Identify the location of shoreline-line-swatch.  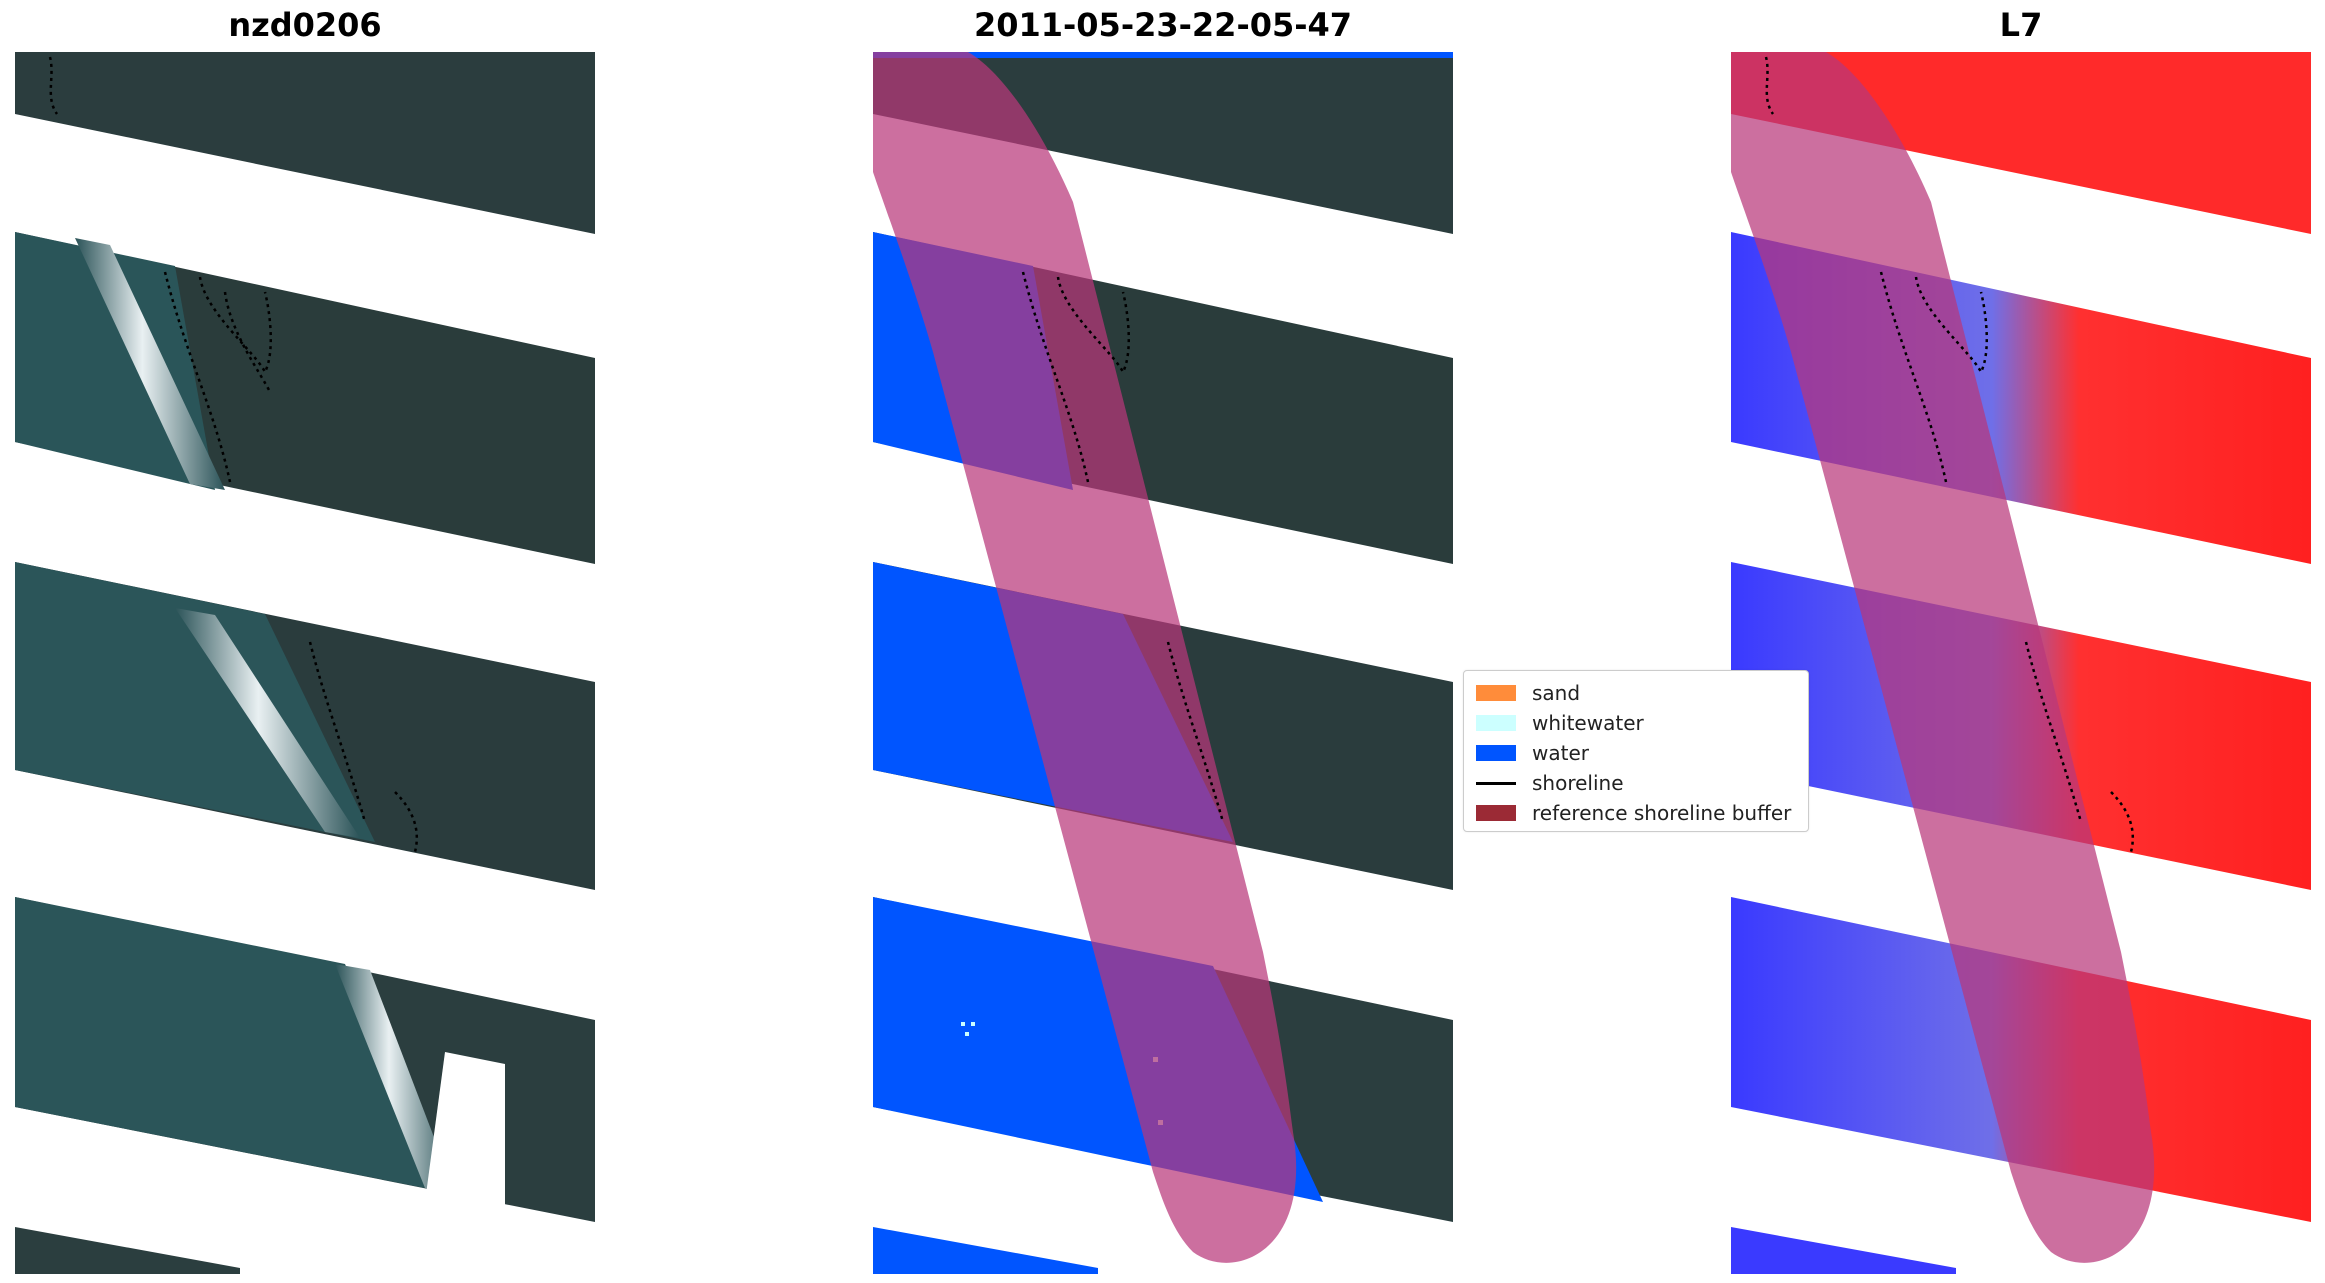
(1496, 783).